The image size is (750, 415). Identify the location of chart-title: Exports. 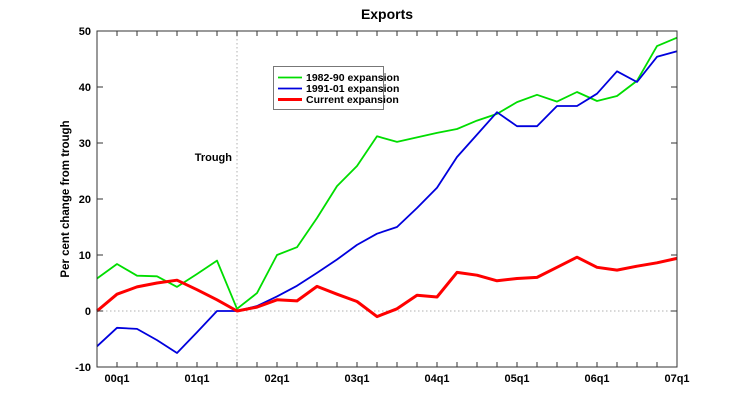
(387, 14).